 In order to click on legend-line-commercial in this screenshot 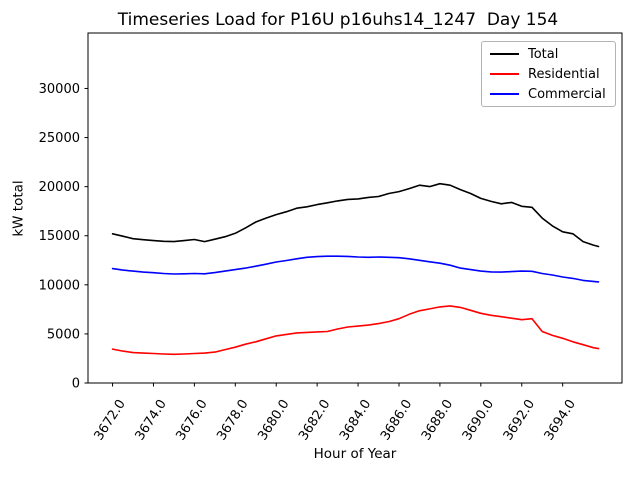, I will do `click(504, 94)`.